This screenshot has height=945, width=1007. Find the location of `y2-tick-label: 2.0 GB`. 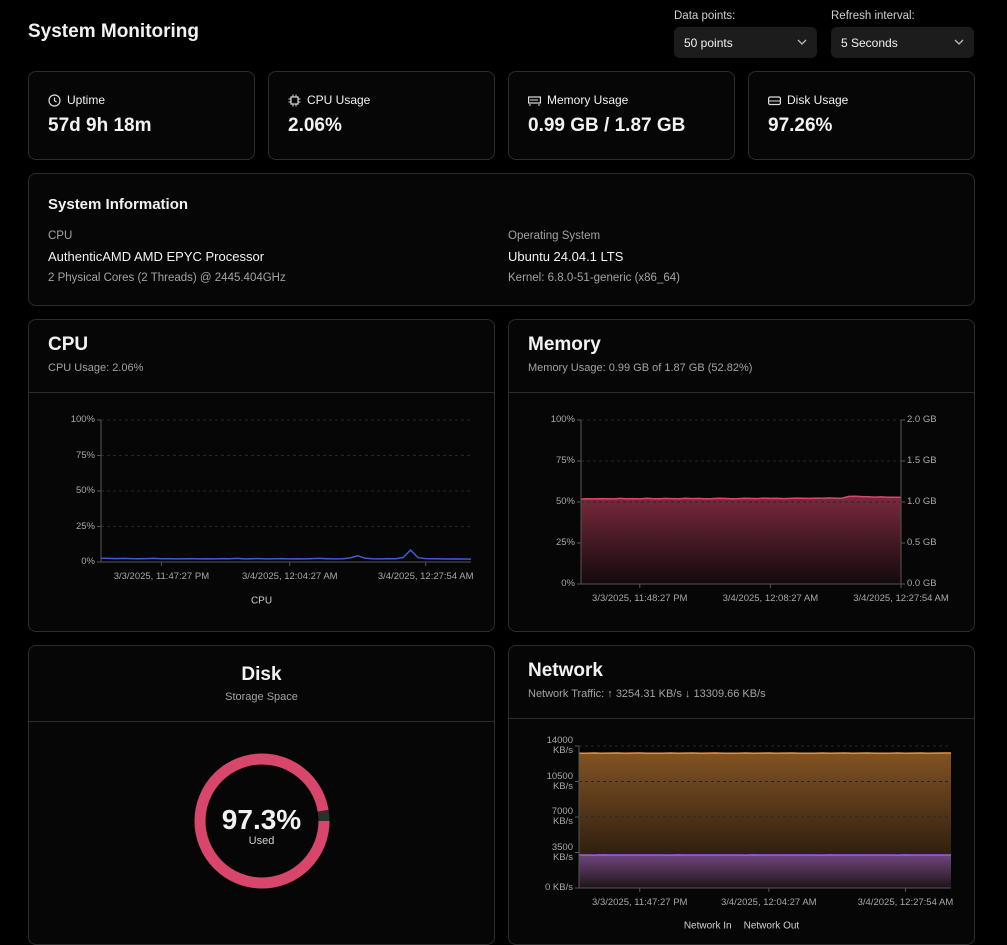

y2-tick-label: 2.0 GB is located at coordinates (922, 420).